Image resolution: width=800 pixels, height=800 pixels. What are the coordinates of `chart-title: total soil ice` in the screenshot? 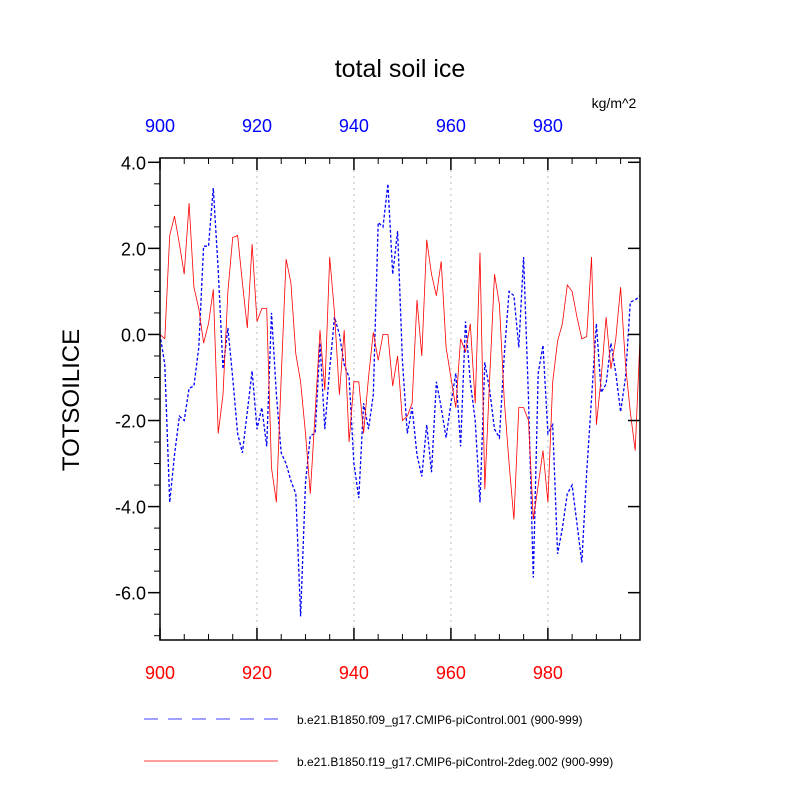 It's located at (400, 69).